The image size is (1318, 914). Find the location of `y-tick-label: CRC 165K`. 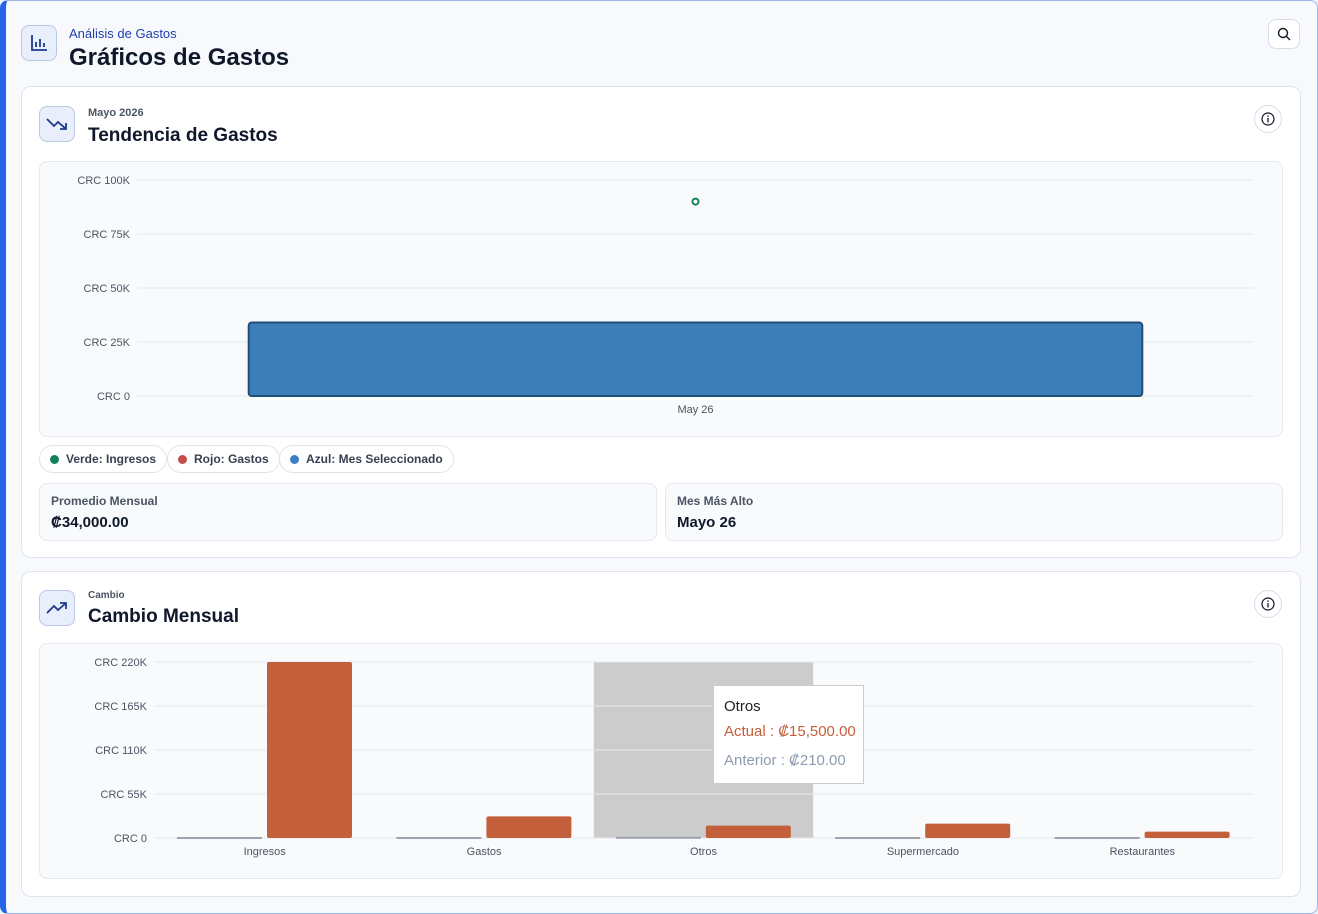

y-tick-label: CRC 165K is located at coordinates (120, 707).